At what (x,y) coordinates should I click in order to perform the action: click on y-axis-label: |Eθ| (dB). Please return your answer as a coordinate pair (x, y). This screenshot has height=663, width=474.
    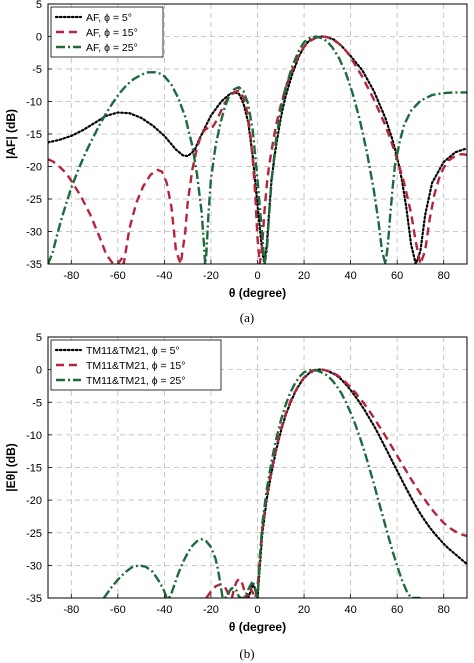
    Looking at the image, I should click on (11, 467).